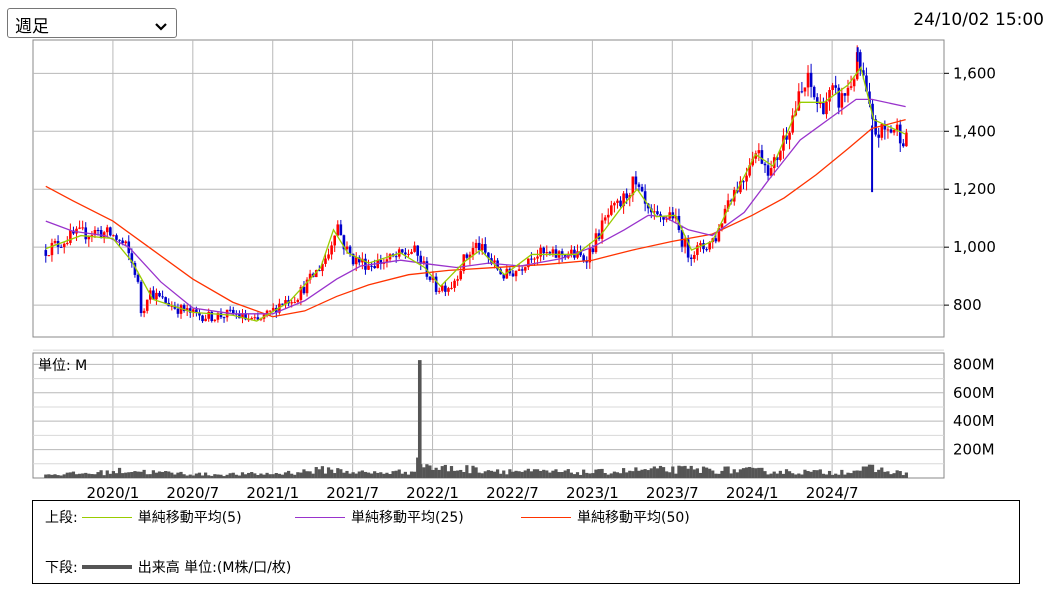 The width and height of the screenshot is (1056, 593). Describe the element at coordinates (592, 492) in the screenshot. I see `x-tick-label: 2023/1` at that location.